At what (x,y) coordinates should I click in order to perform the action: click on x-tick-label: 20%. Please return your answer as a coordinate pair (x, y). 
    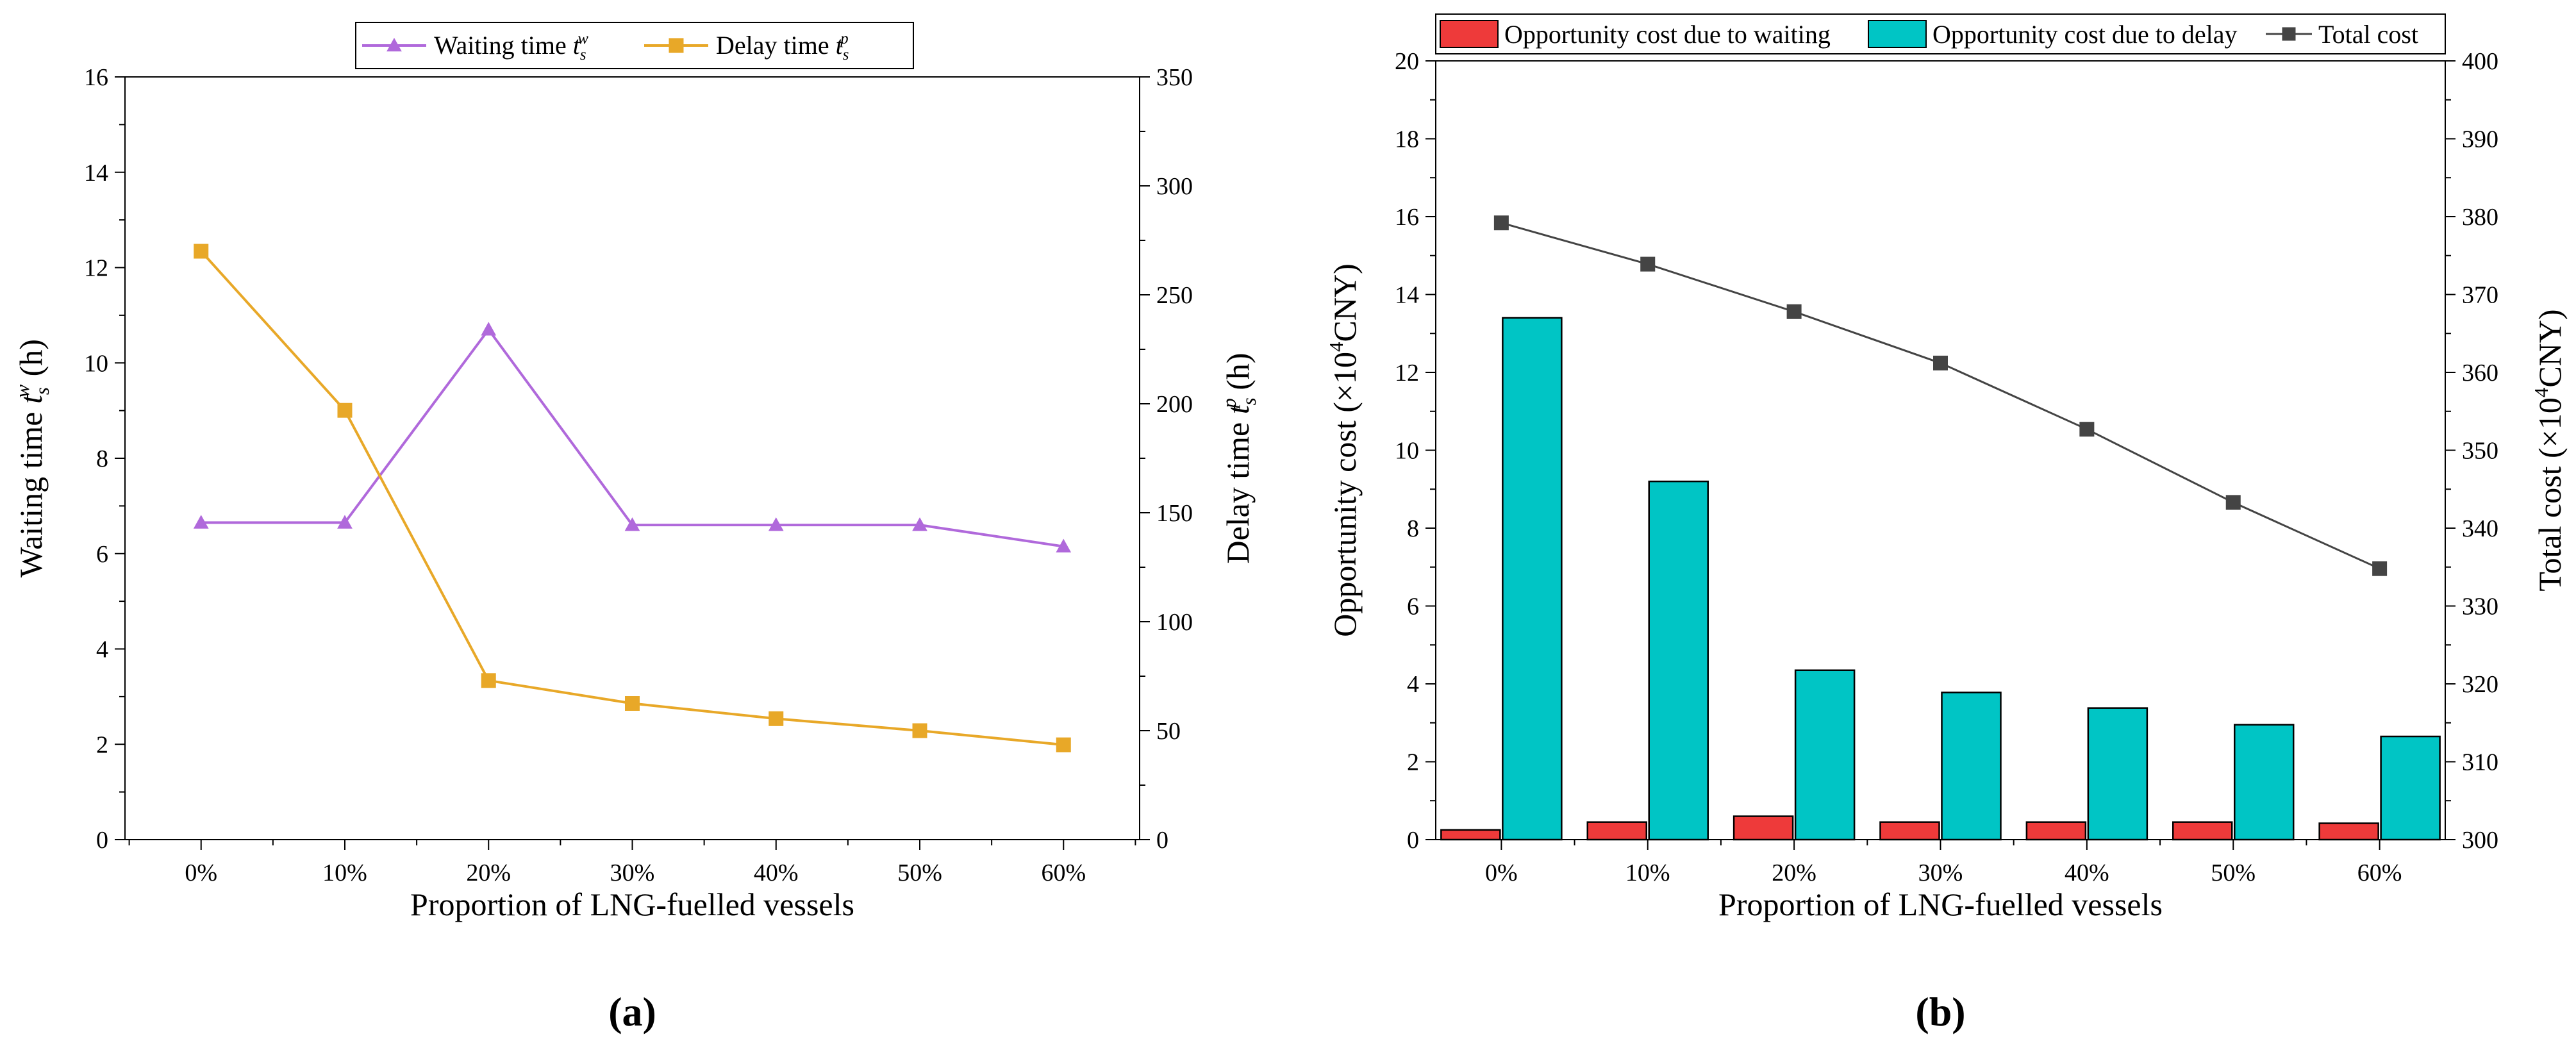
    Looking at the image, I should click on (1794, 872).